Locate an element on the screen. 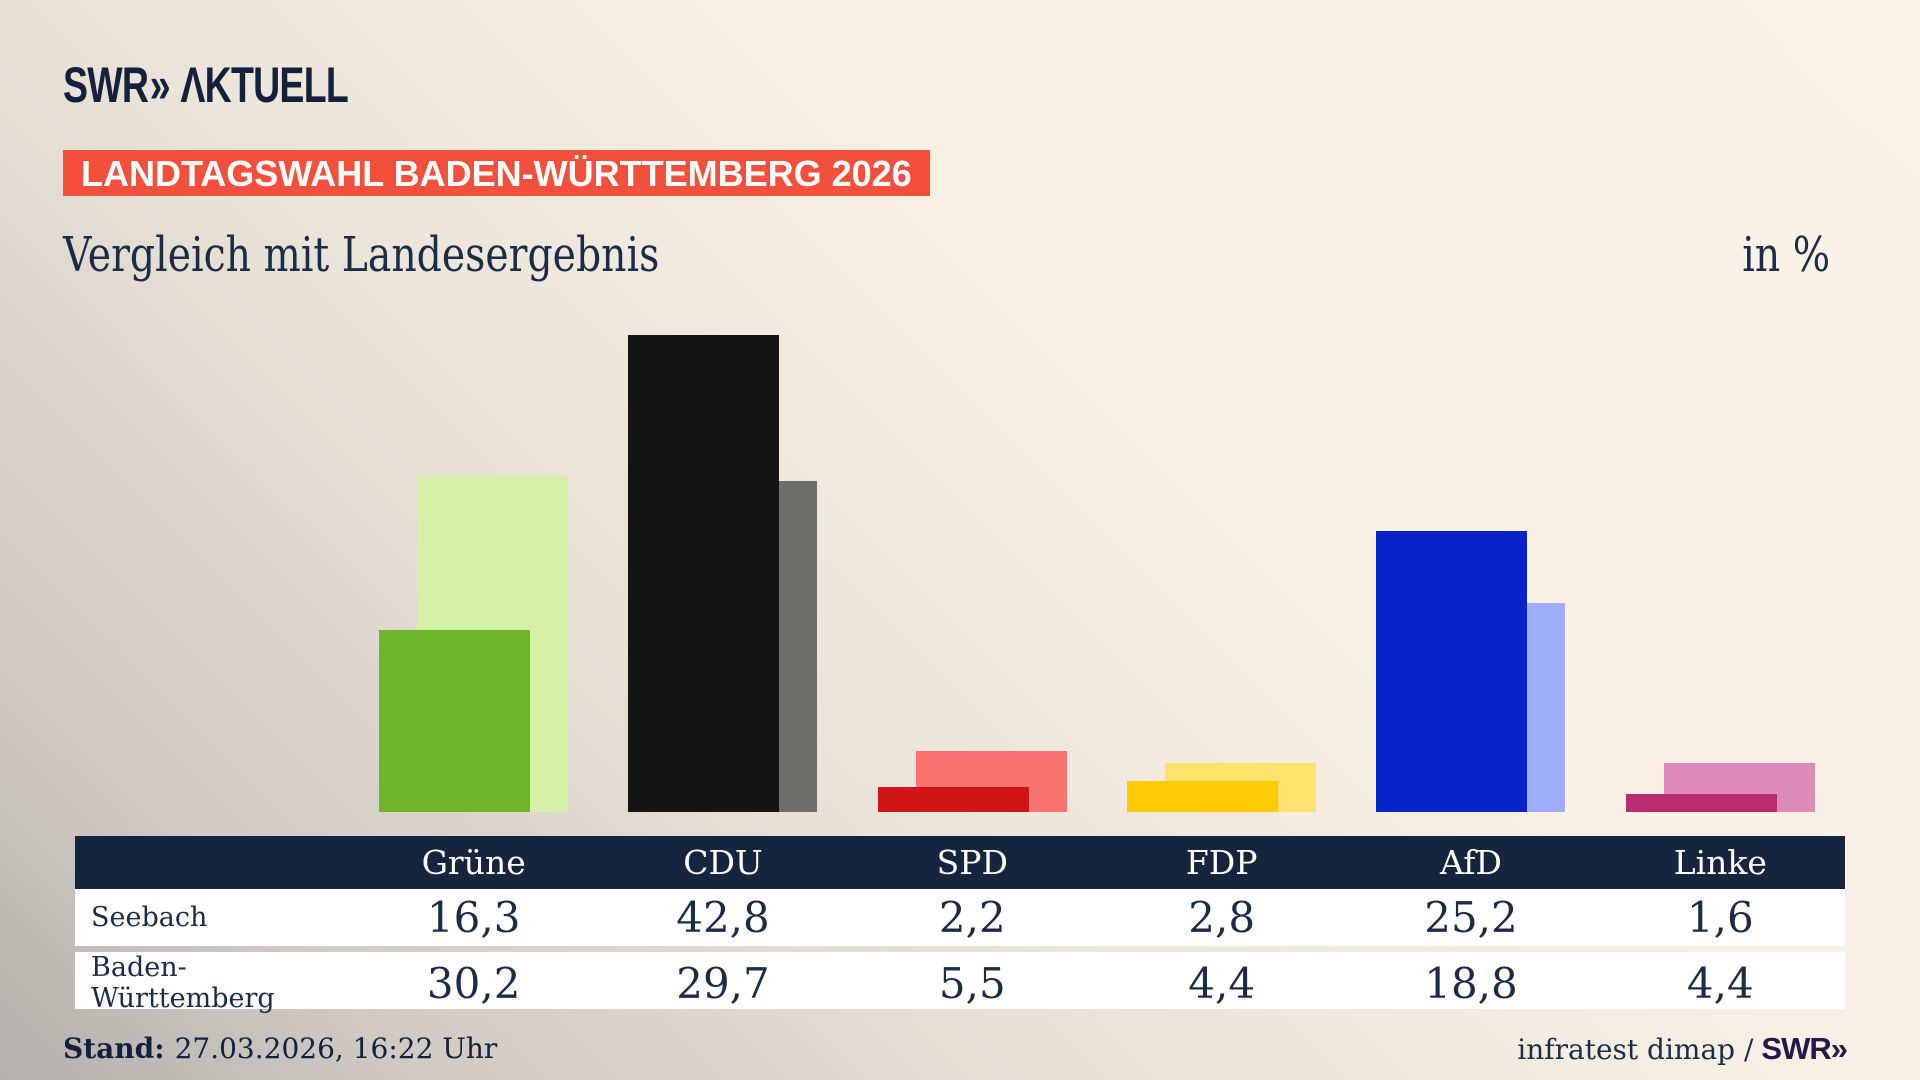 The width and height of the screenshot is (1920, 1080). source-swr-logo: SWR» is located at coordinates (1804, 1048).